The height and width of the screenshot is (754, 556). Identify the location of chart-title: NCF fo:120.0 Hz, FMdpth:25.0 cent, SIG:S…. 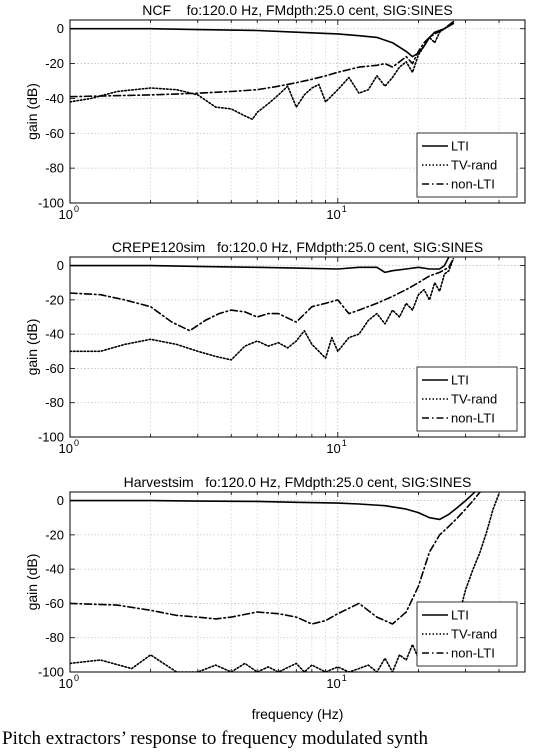
(297, 10).